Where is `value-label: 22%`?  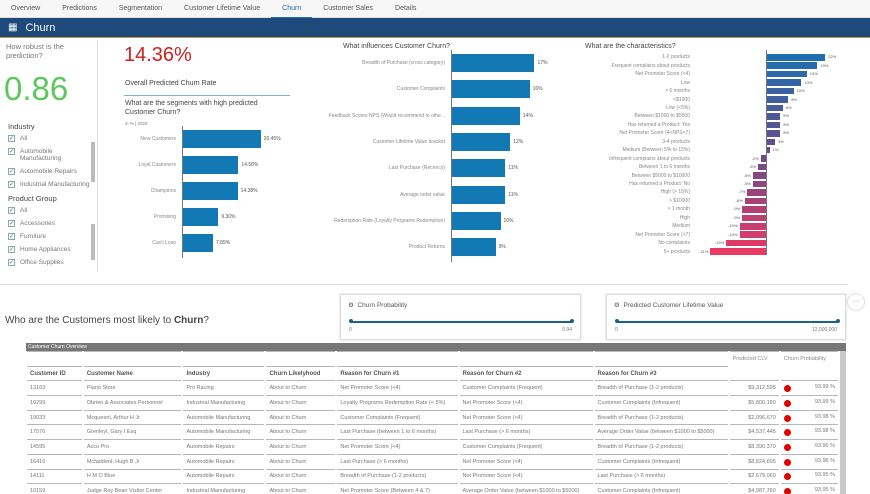
value-label: 22% is located at coordinates (832, 57).